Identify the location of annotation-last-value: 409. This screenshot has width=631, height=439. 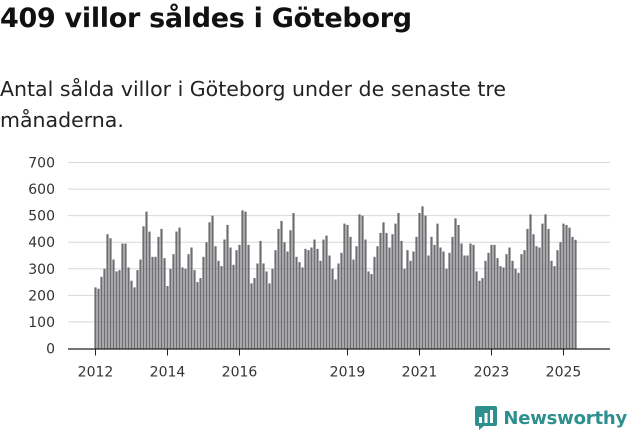
(587, 152).